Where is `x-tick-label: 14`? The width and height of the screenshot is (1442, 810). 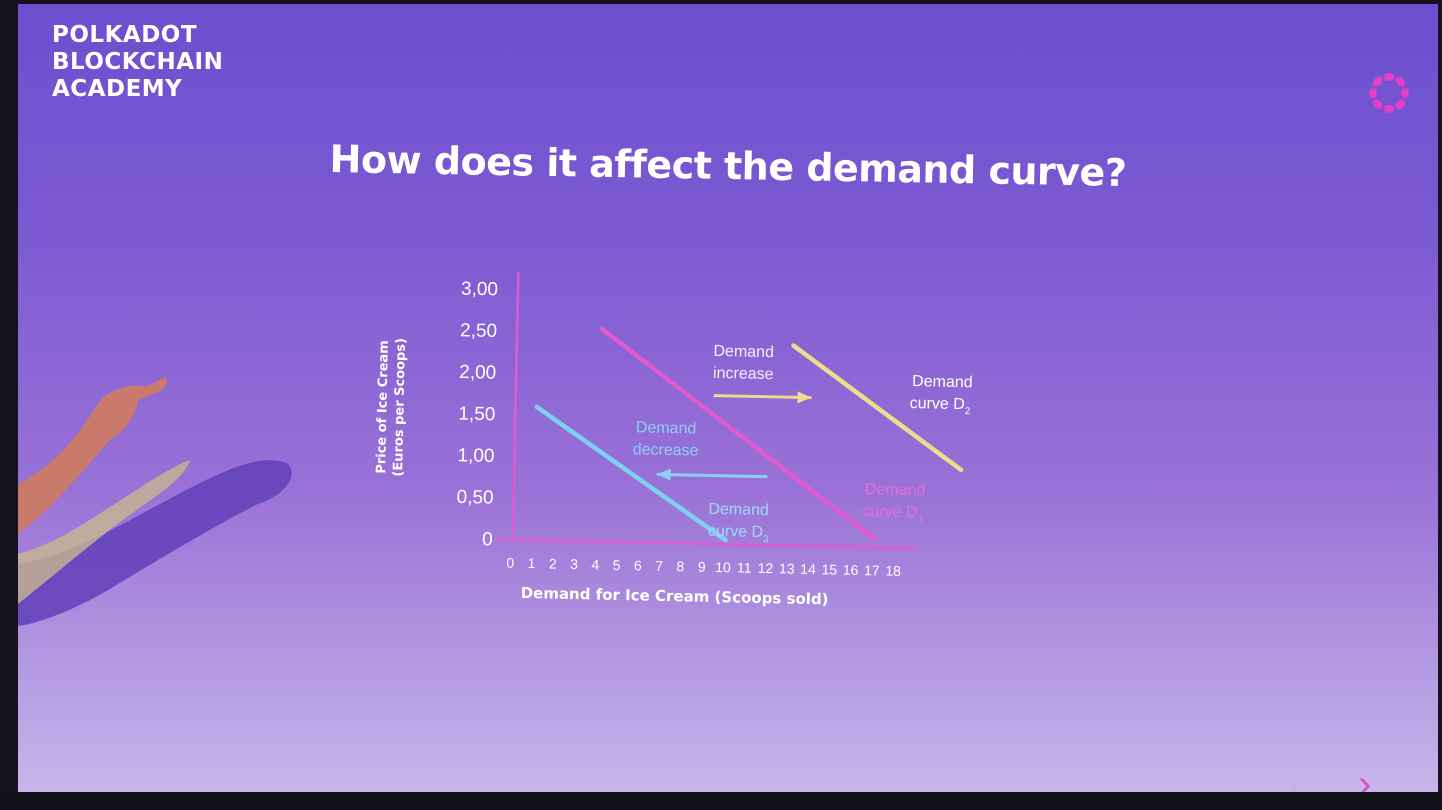
x-tick-label: 14 is located at coordinates (808, 569).